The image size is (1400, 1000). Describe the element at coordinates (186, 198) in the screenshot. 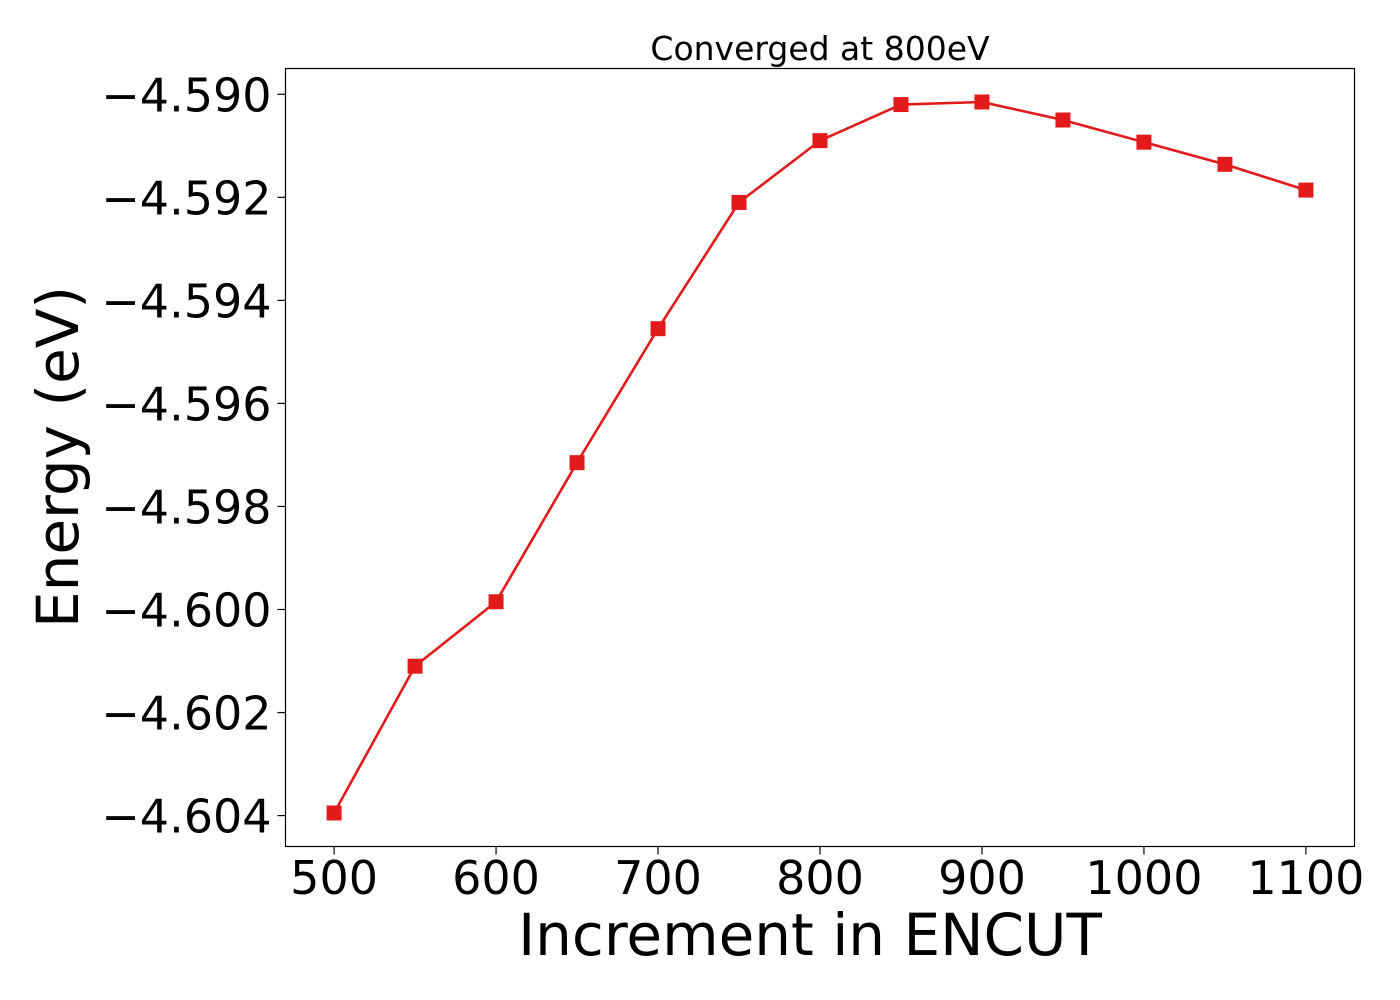

I see `y-tick-label: −4.592` at that location.